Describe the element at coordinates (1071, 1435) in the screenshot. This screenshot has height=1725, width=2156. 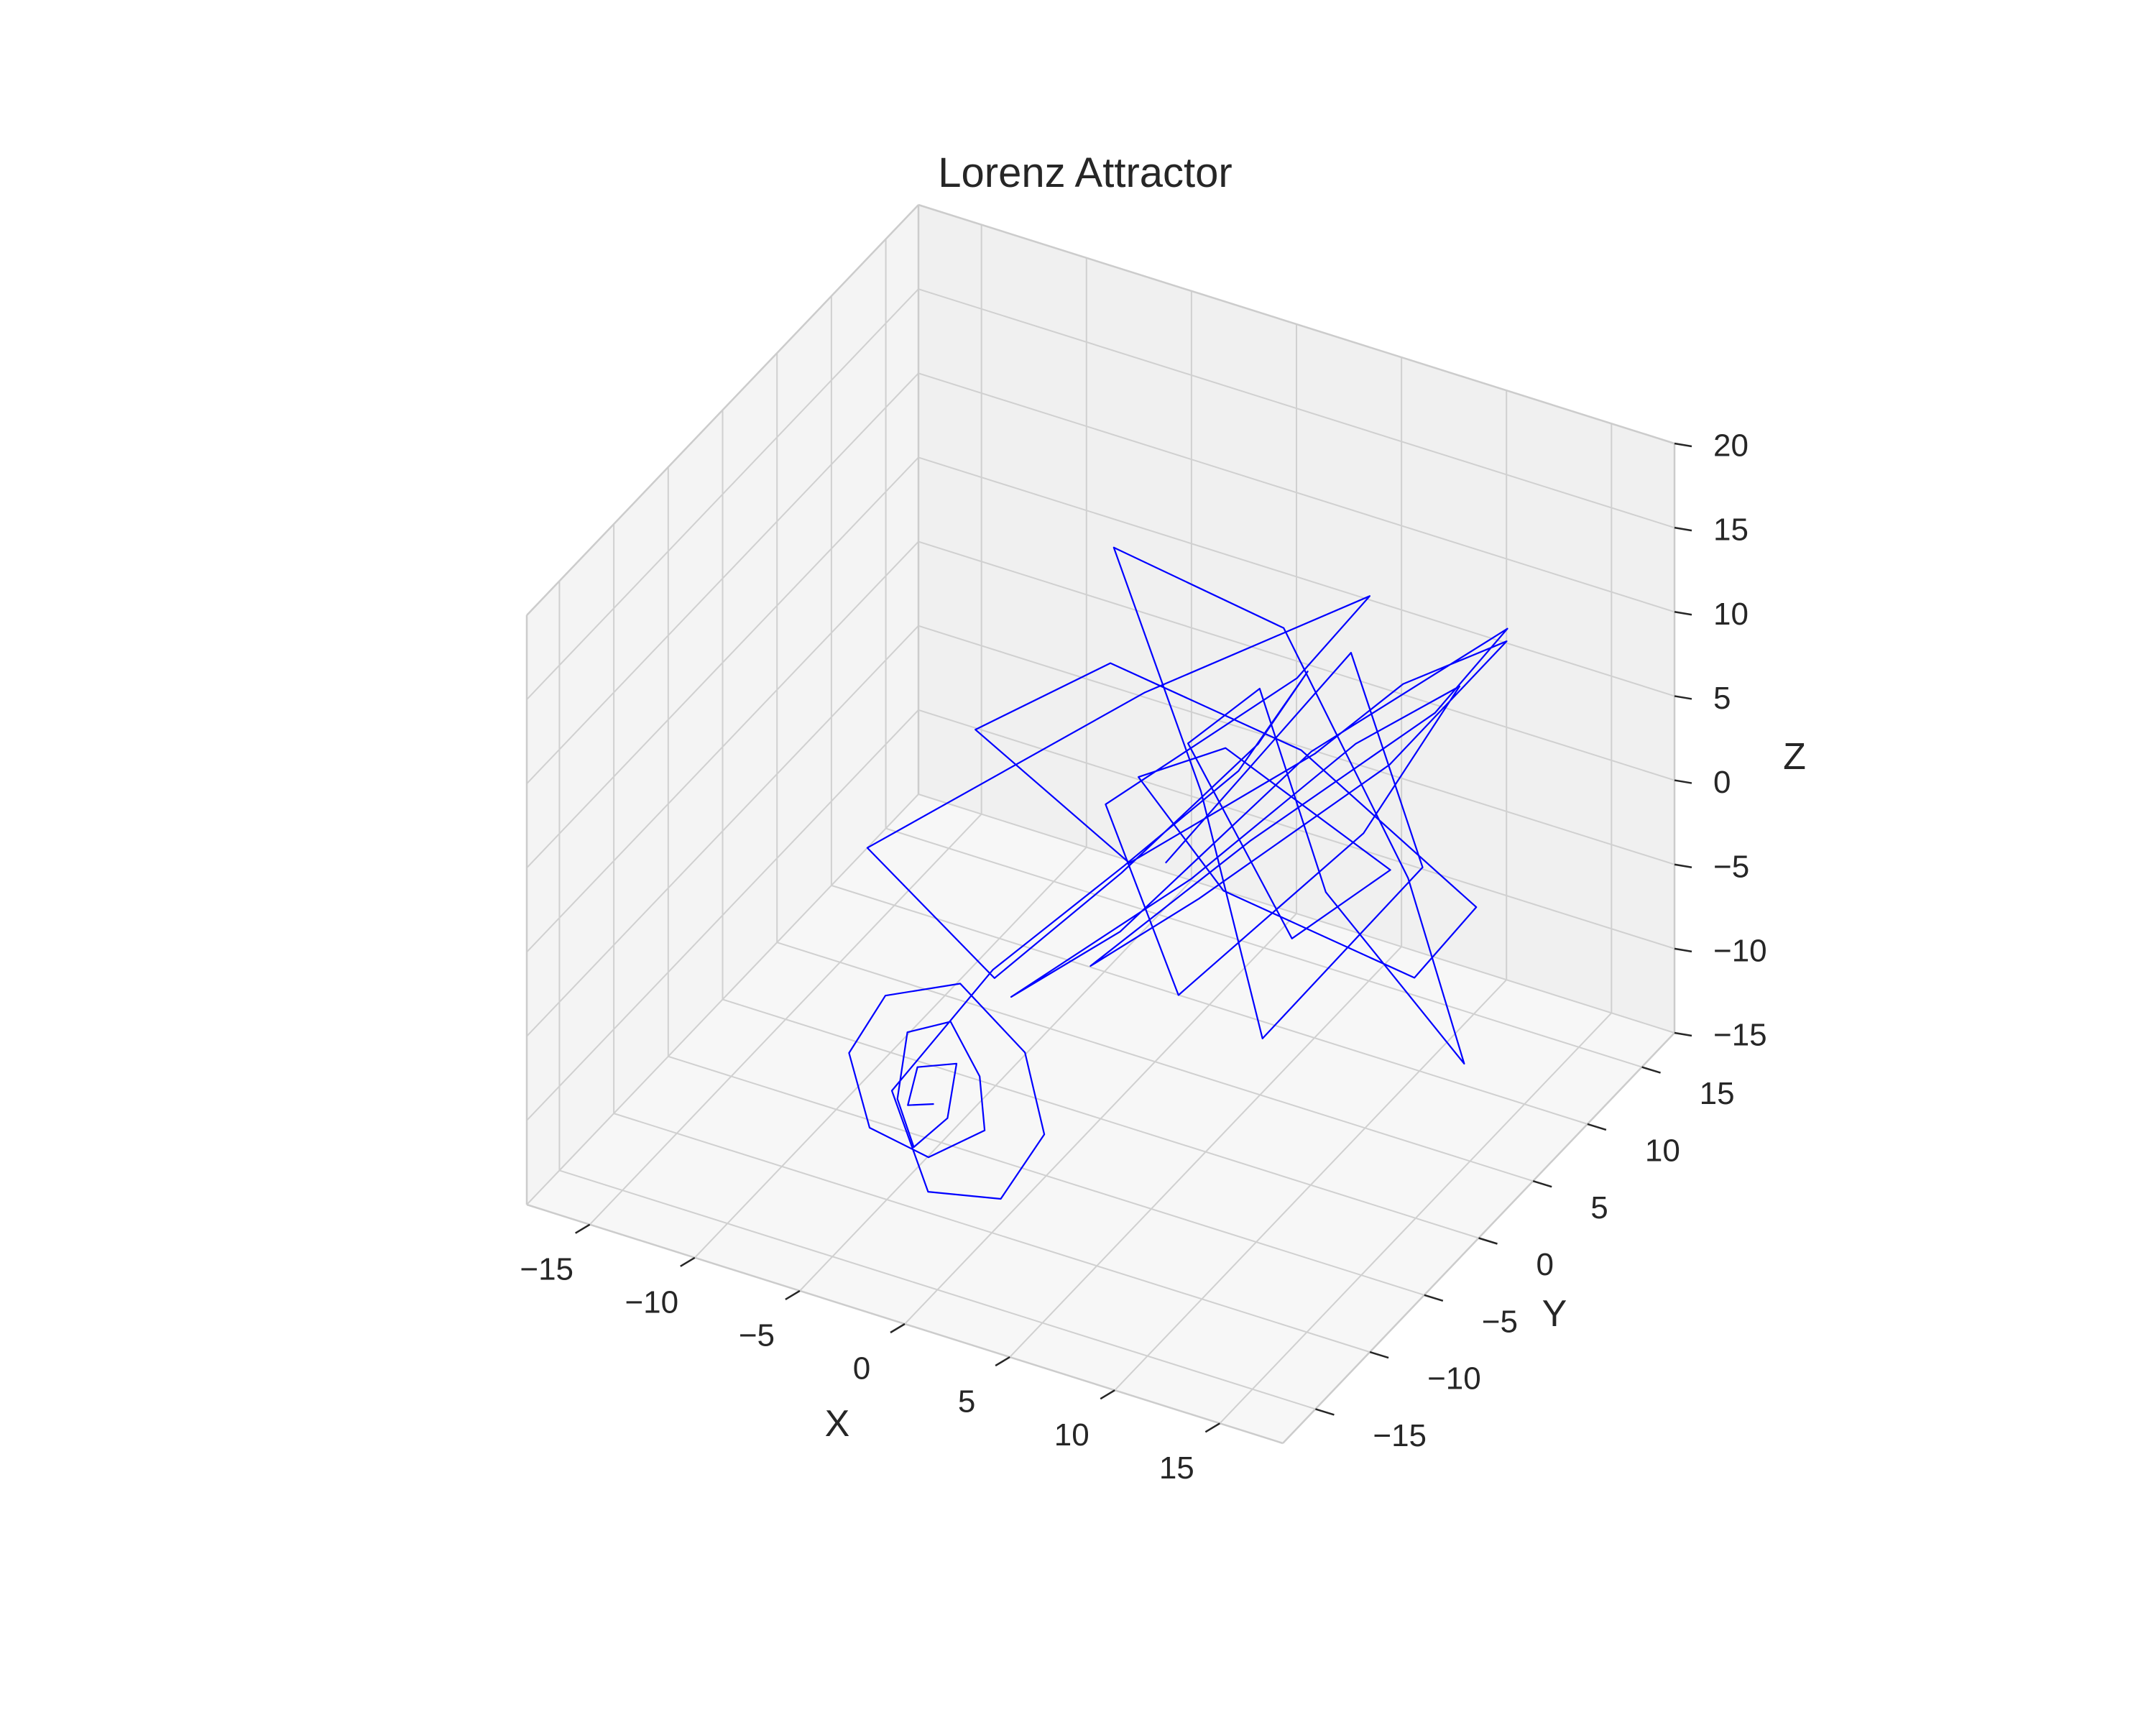
I see `x-tick-label: 10` at that location.